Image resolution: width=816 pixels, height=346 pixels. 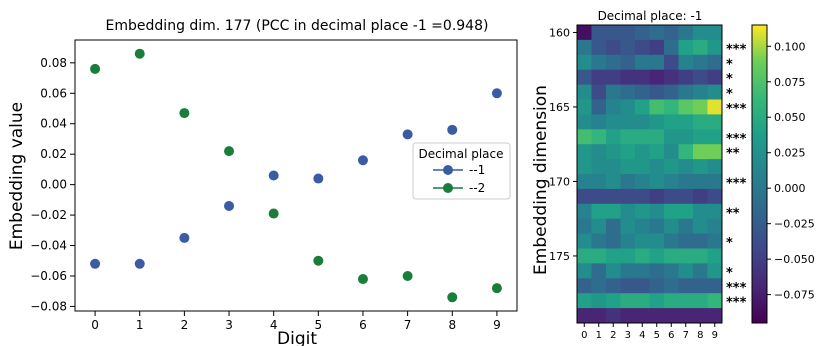 What do you see at coordinates (17, 176) in the screenshot?
I see `scatter-y-axis-label: Embedding value` at bounding box center [17, 176].